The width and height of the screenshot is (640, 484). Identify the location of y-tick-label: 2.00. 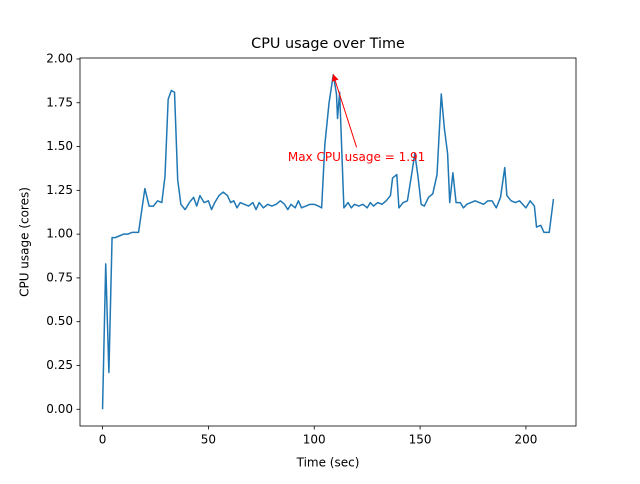
(59, 58).